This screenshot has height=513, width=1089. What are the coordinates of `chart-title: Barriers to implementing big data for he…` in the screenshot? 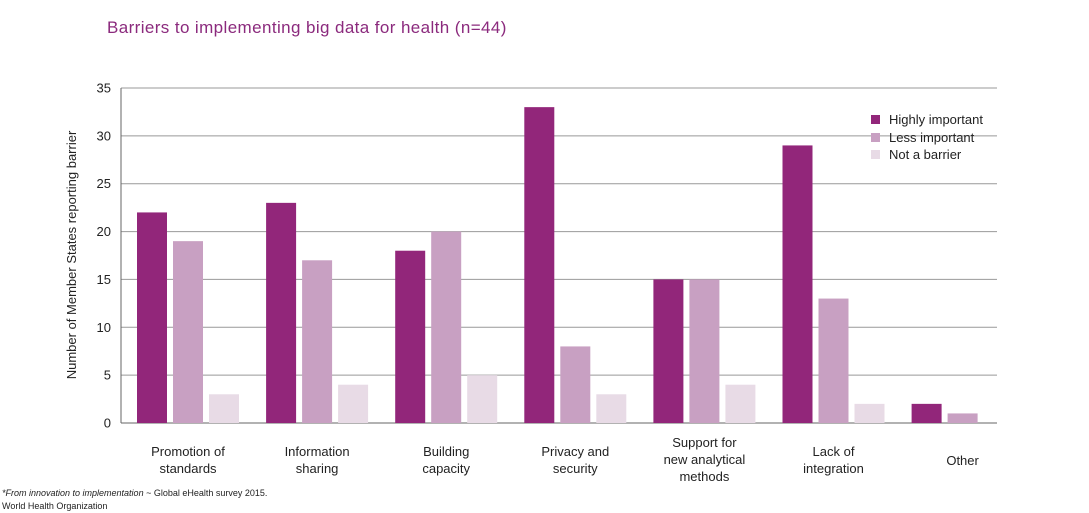 It's located at (307, 27).